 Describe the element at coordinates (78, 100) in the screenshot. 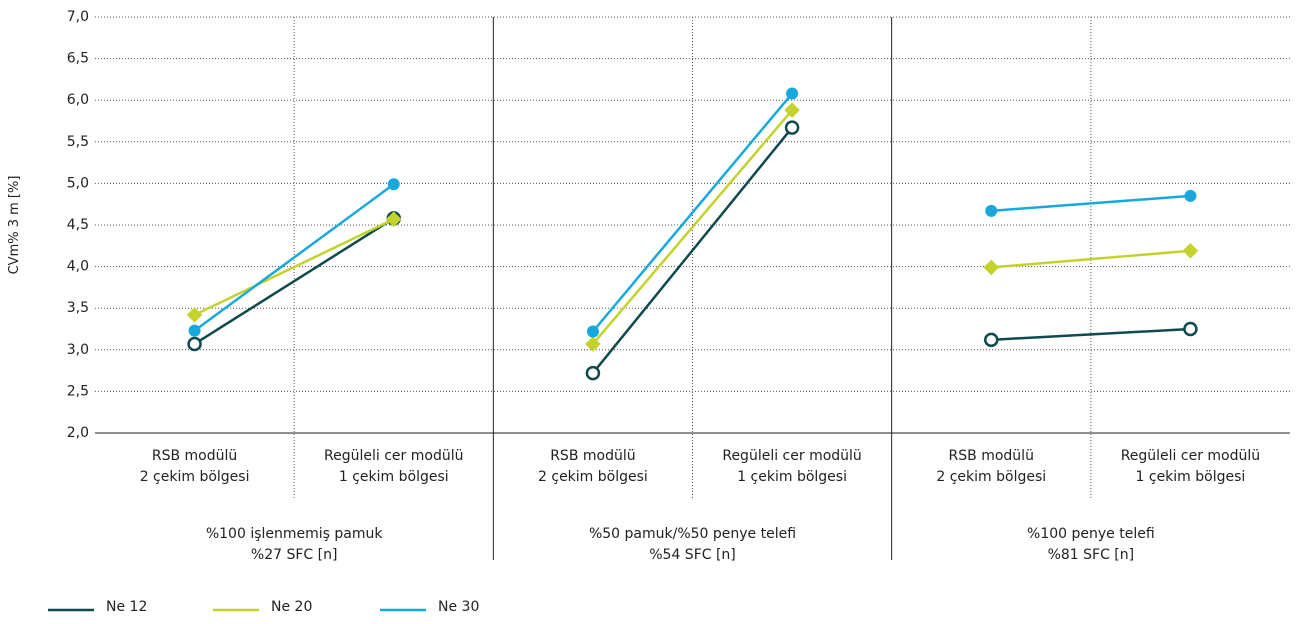

I see `y-tick-label: 6,0` at that location.